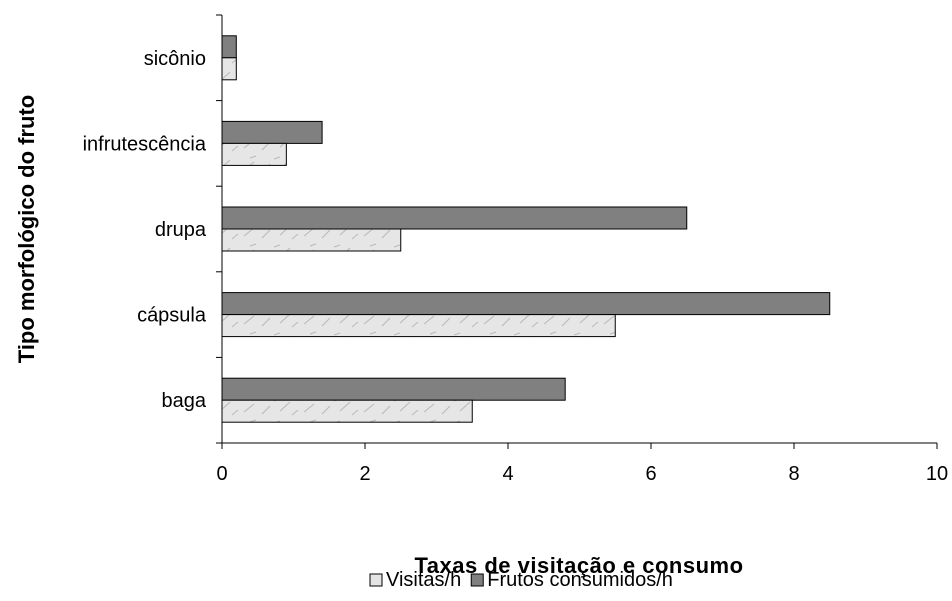  What do you see at coordinates (423, 580) in the screenshot?
I see `legend-label: Visitas/h` at bounding box center [423, 580].